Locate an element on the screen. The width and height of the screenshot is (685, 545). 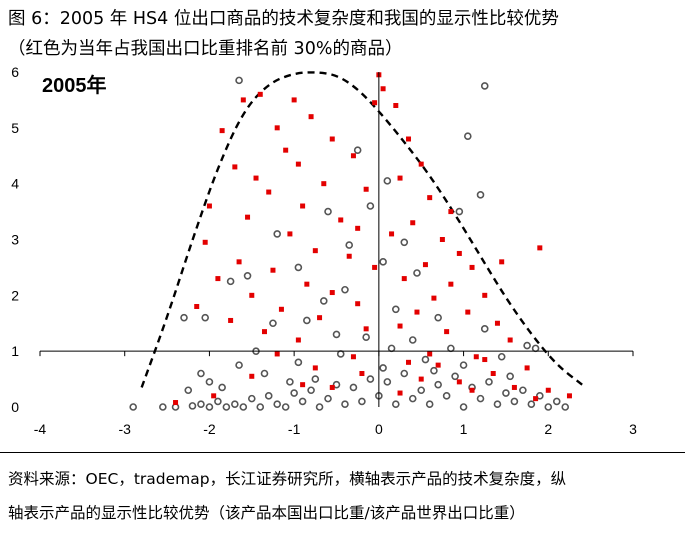
x-tick-label: -1 is located at coordinates (294, 429).